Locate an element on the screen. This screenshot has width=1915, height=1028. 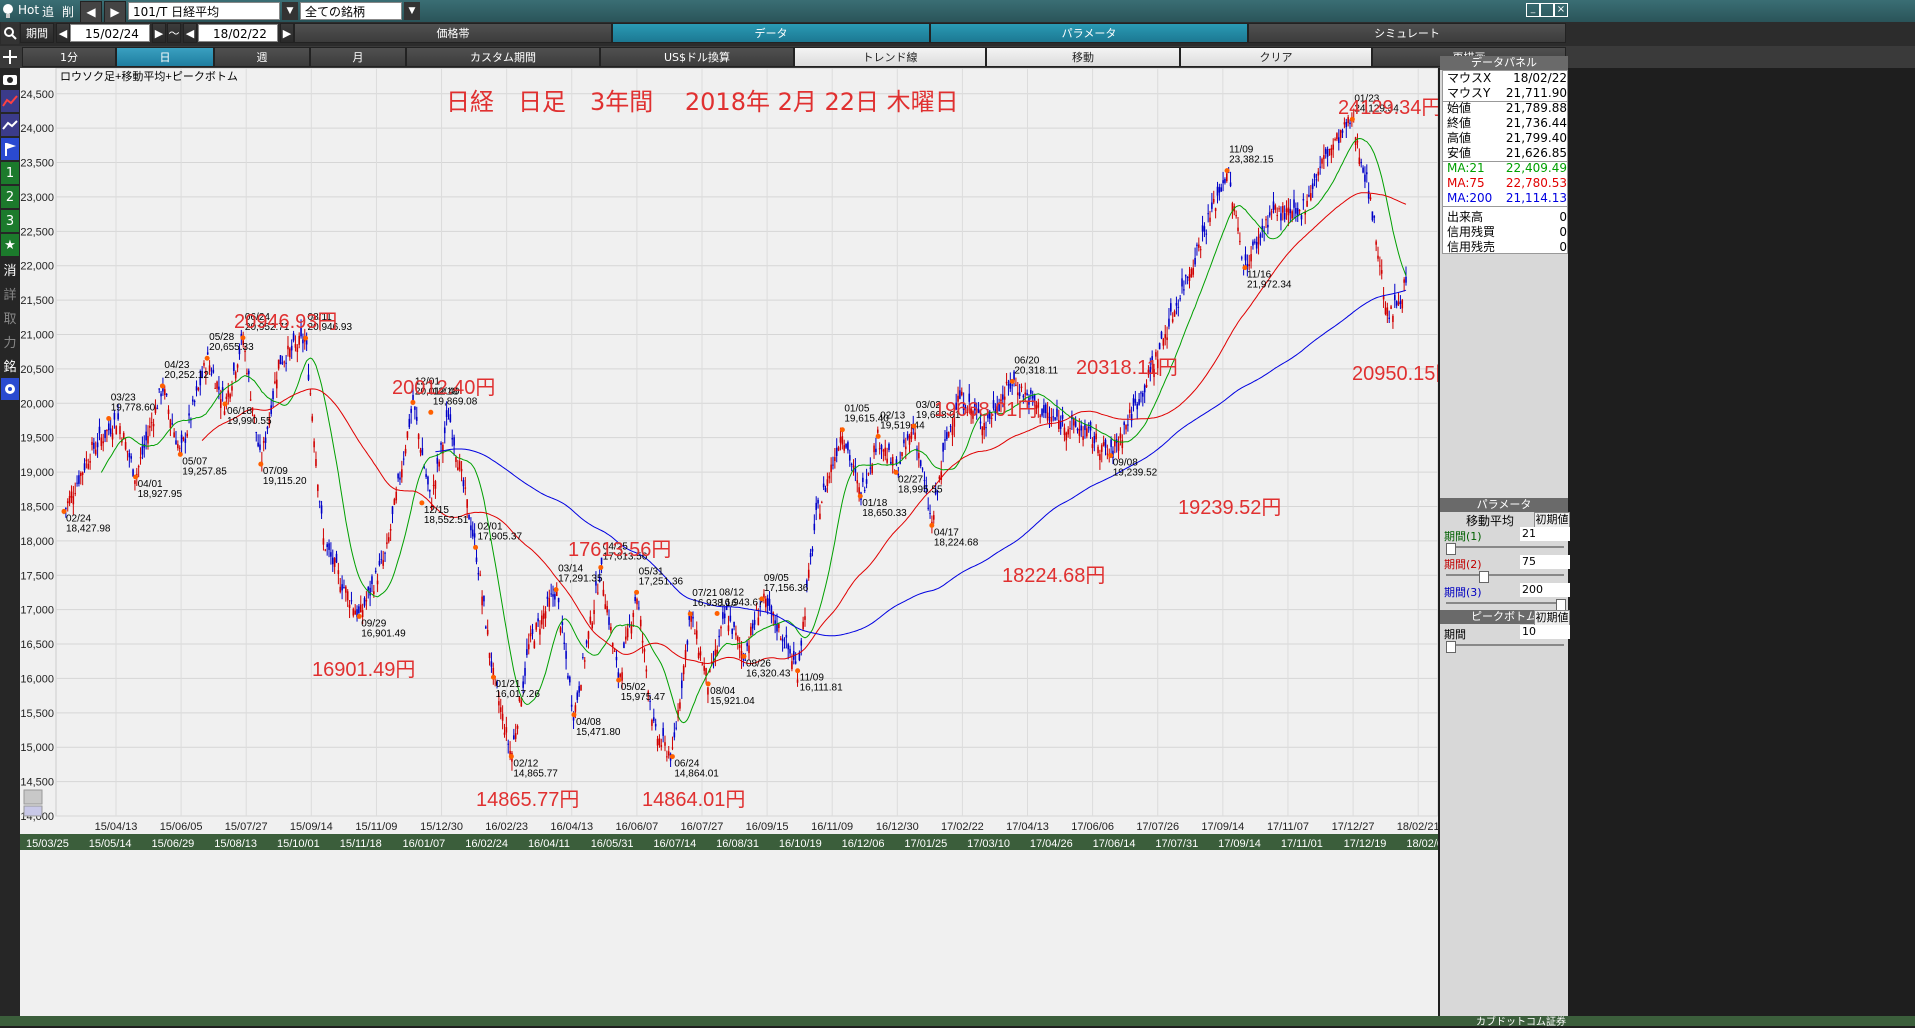
start-date-input: 15/02/24 is located at coordinates (110, 33).